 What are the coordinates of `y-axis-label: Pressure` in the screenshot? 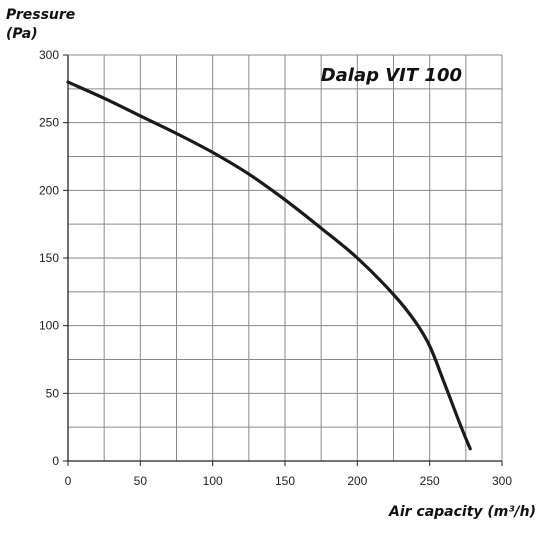 It's located at (40, 15).